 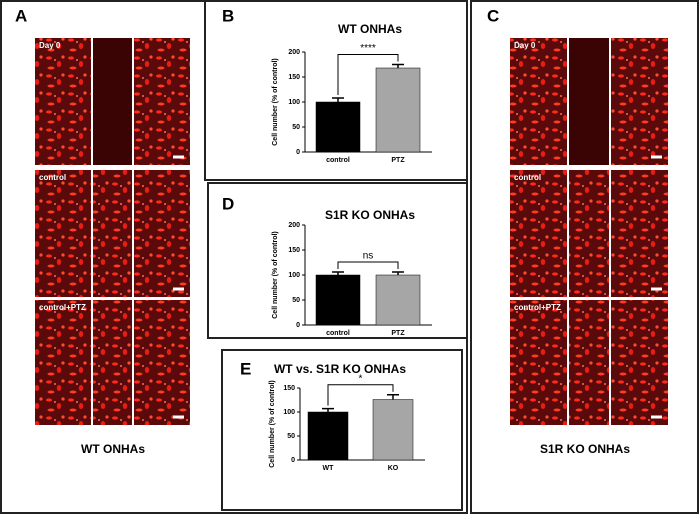 What do you see at coordinates (368, 48) in the screenshot?
I see `significance-label: ****` at bounding box center [368, 48].